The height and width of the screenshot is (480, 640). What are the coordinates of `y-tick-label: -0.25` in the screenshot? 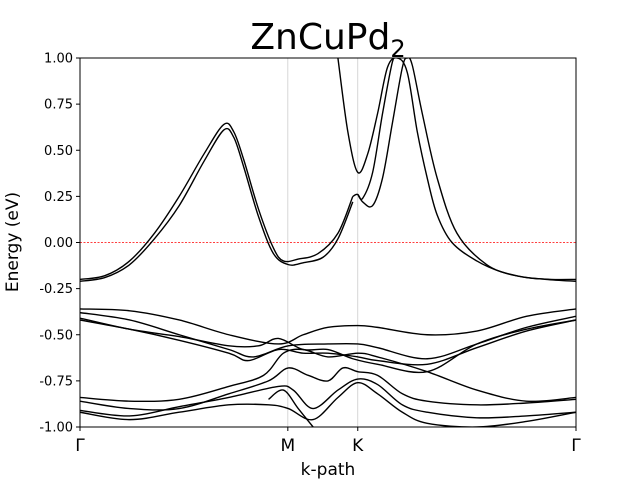 It's located at (56, 289).